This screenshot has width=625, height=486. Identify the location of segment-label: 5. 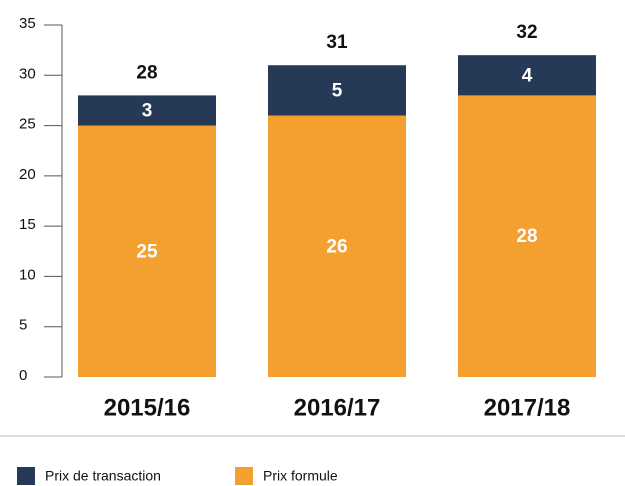
(337, 90).